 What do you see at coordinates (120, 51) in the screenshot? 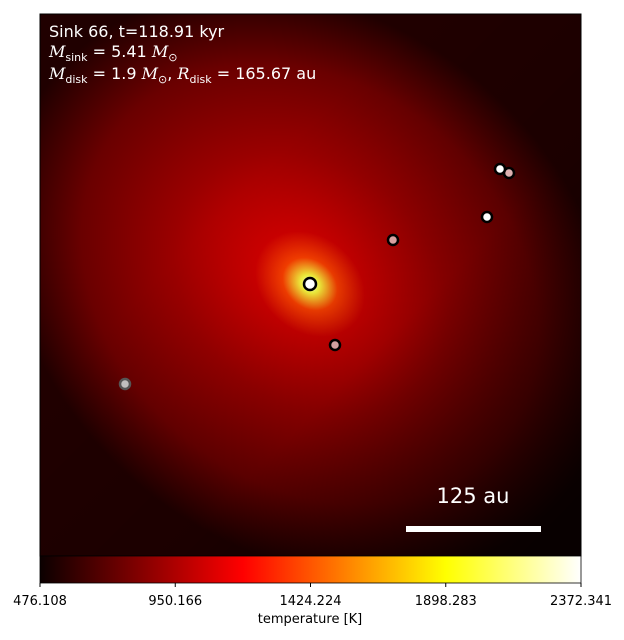
I see `text: = 5.41` at bounding box center [120, 51].